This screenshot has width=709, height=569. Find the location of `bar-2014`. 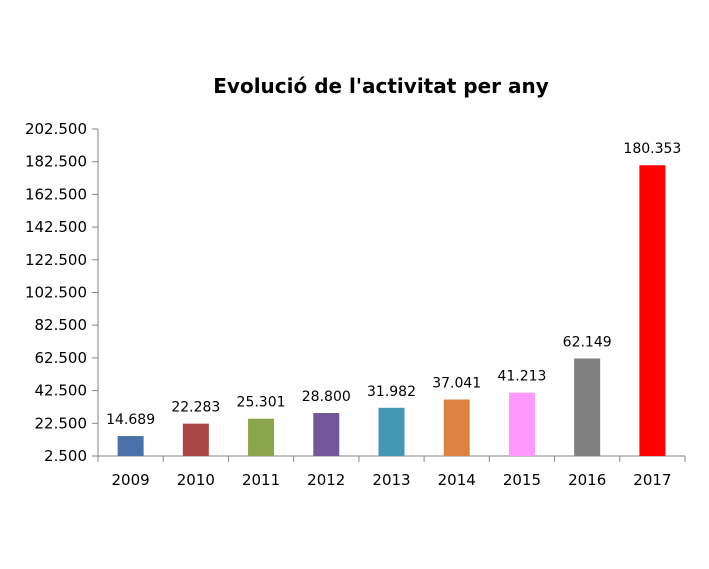

bar-2014 is located at coordinates (456, 427).